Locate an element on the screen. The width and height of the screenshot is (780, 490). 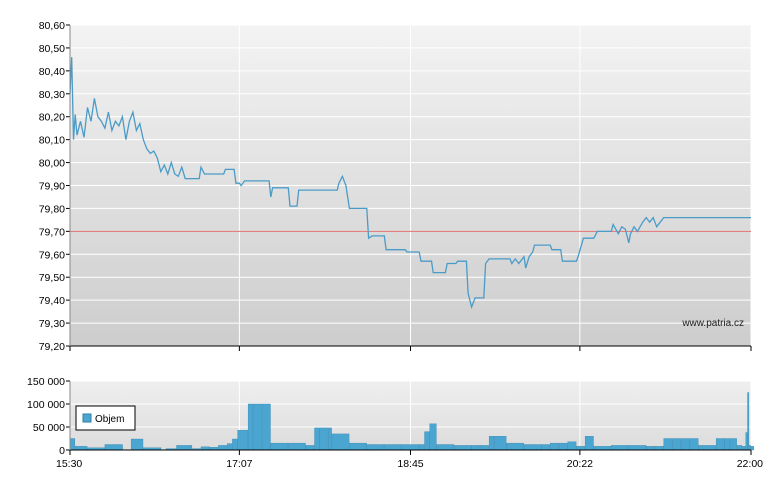
volume-y-tick-label: 0 is located at coordinates (62, 451).